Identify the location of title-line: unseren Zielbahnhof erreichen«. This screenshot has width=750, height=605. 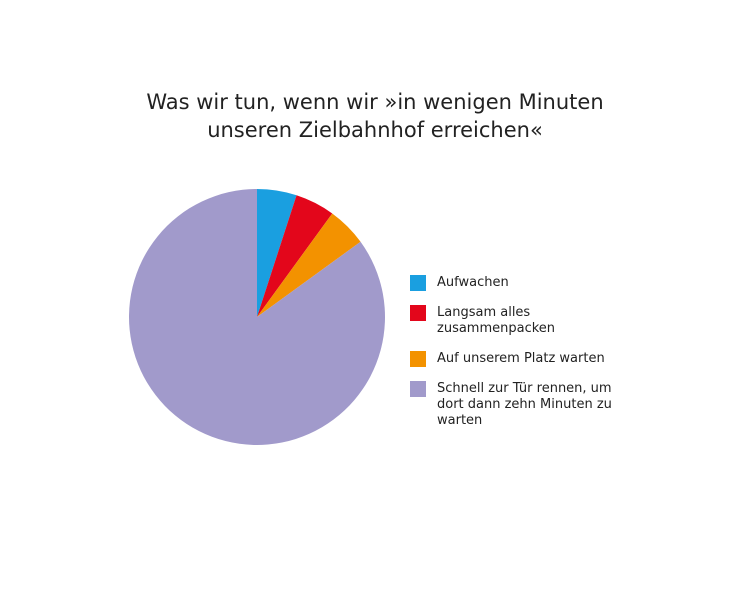
(375, 130).